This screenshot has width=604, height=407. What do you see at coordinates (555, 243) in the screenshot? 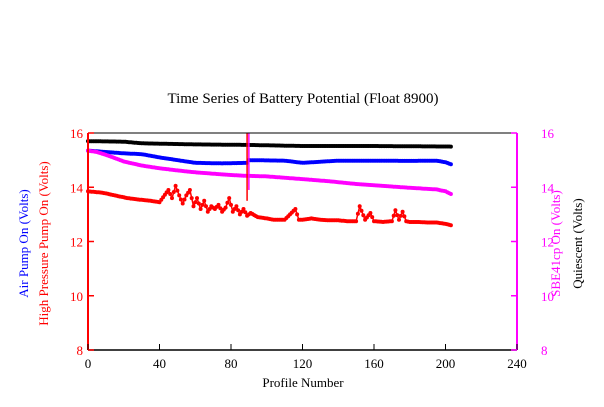
I see `y-axis-label-sbe41cp: SBE41cp On (Volts)` at bounding box center [555, 243].